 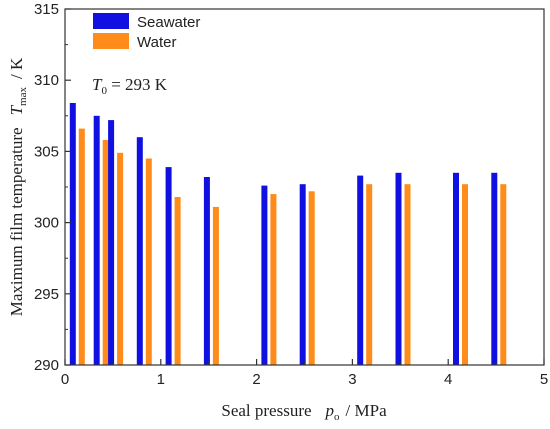 What do you see at coordinates (16, 221) in the screenshot?
I see `y-axis-label-text: Maximum film temperature` at bounding box center [16, 221].